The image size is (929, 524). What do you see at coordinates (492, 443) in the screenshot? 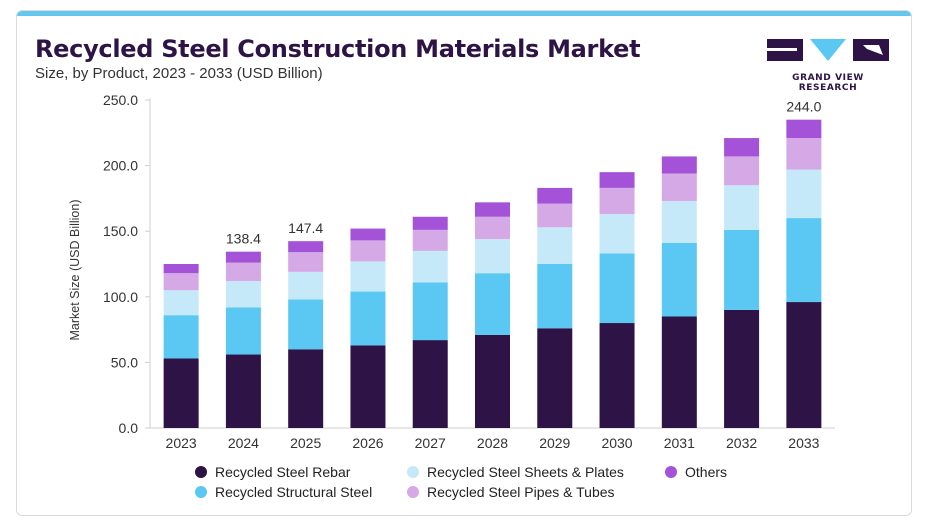
I see `x-tick-label: 2028` at bounding box center [492, 443].